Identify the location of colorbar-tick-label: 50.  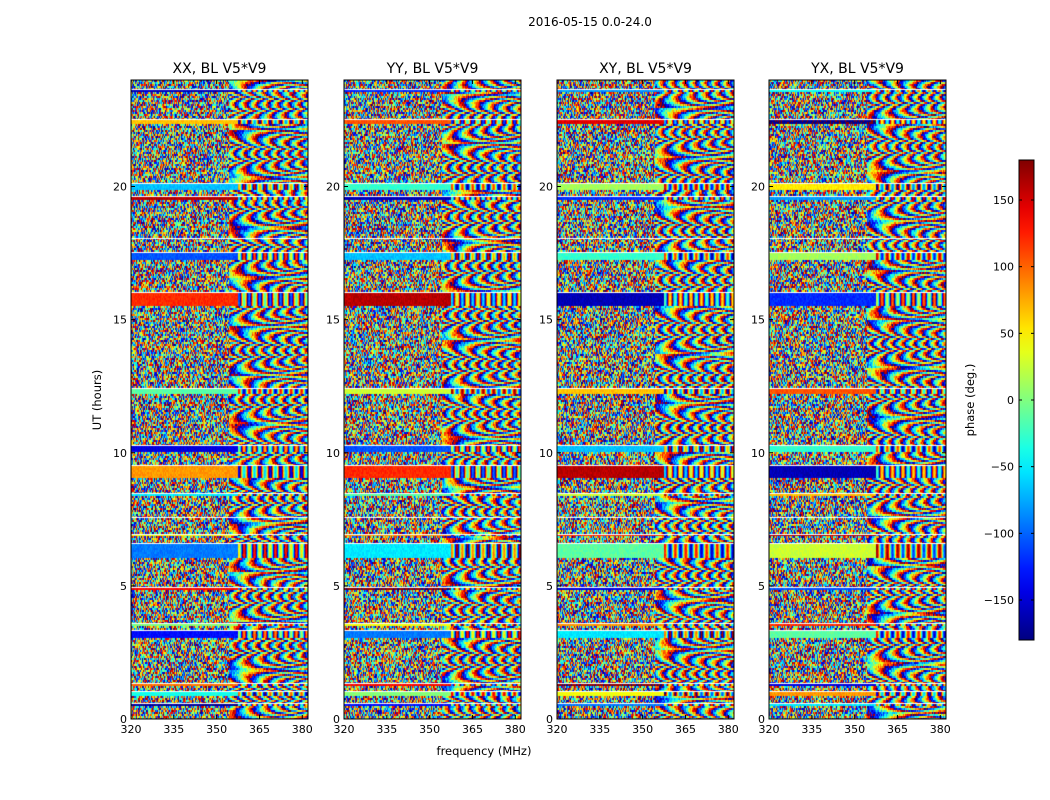
(1007, 333).